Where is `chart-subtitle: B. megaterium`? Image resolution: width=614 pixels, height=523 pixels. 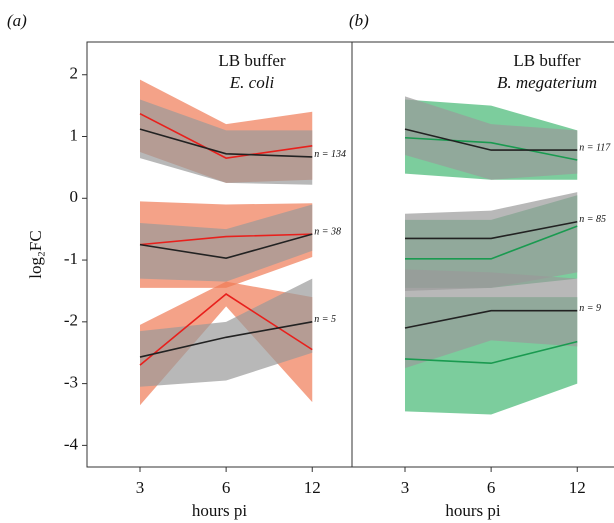 chart-subtitle: B. megaterium is located at coordinates (547, 82).